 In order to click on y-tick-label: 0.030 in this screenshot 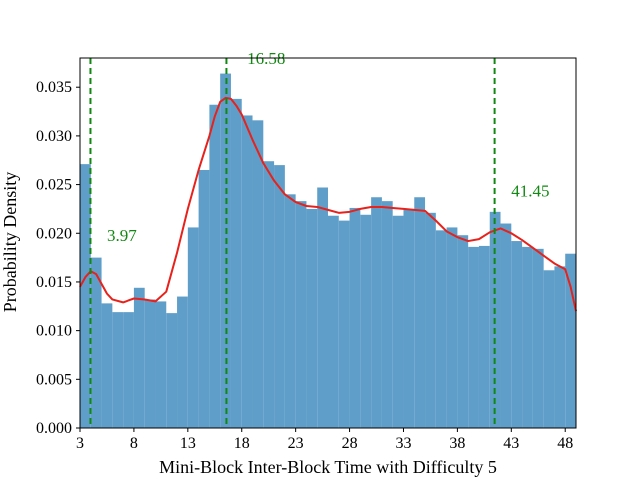, I will do `click(54, 136)`.